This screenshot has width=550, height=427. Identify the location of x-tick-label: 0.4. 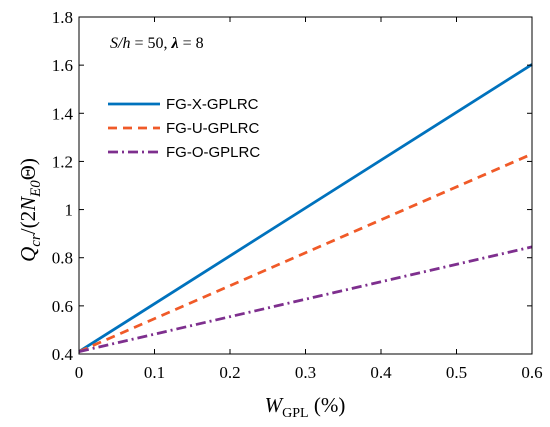
(381, 372).